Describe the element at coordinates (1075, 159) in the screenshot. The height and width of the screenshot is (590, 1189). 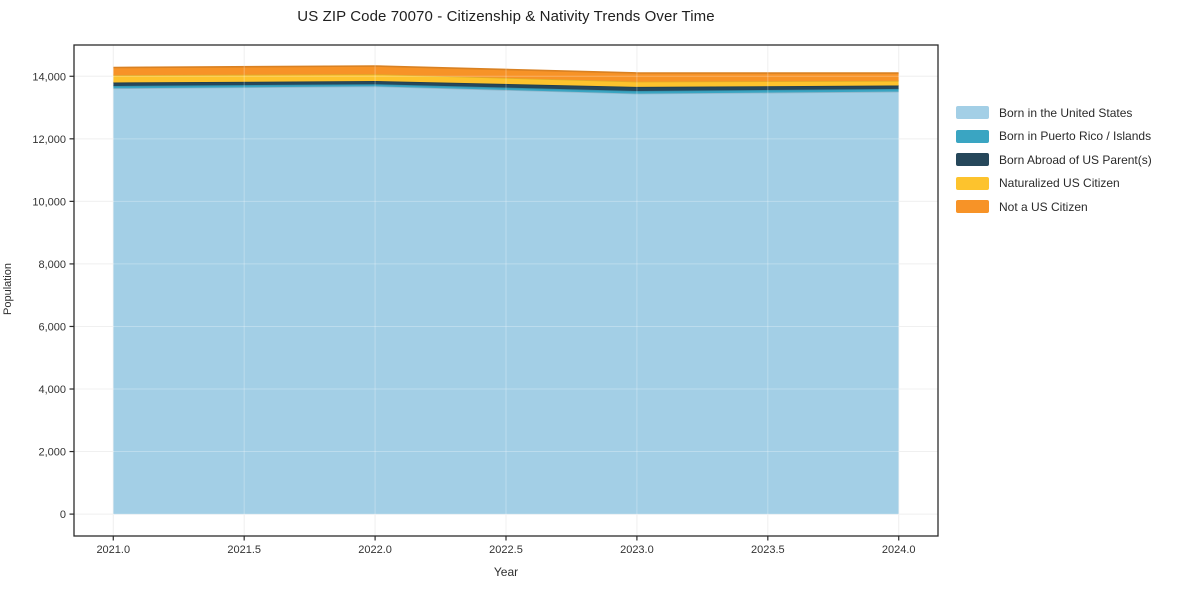
I see `legend-label: Born Abroad of US Parent(s)` at that location.